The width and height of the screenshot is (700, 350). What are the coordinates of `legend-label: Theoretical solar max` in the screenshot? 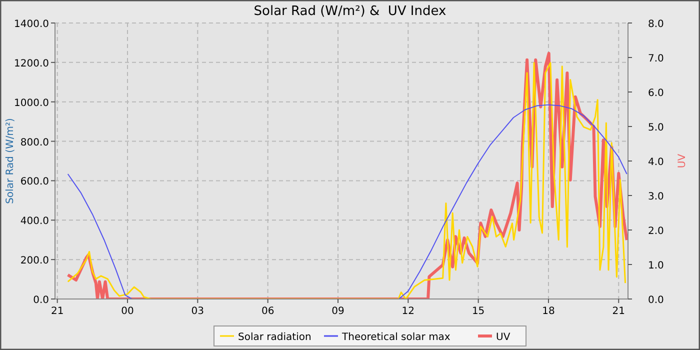 It's located at (395, 337).